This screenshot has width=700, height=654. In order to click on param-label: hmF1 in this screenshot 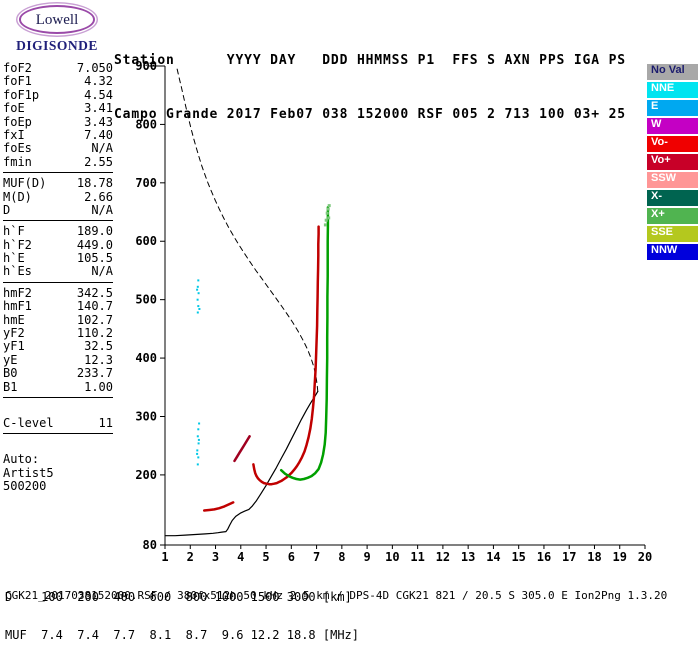, I will do `click(17, 306)`.